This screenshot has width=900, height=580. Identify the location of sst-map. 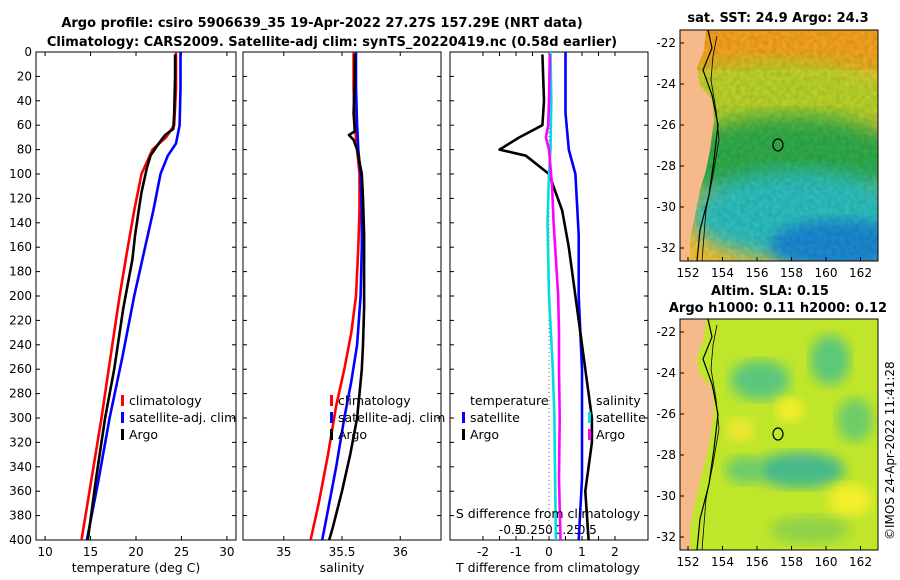
(779, 145).